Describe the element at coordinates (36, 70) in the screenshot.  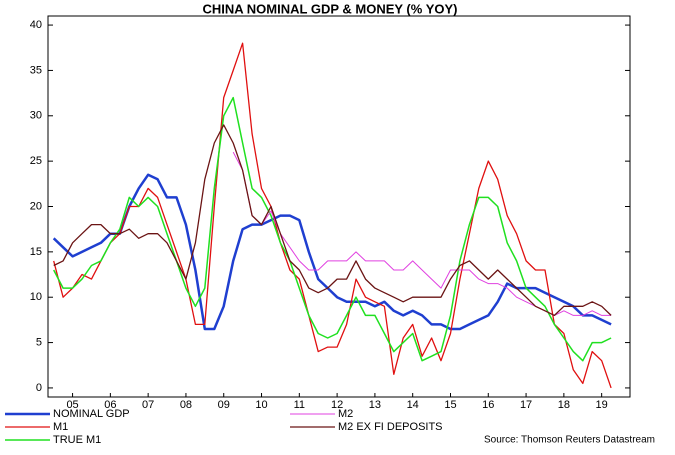
I see `y-tick-label: 35` at that location.